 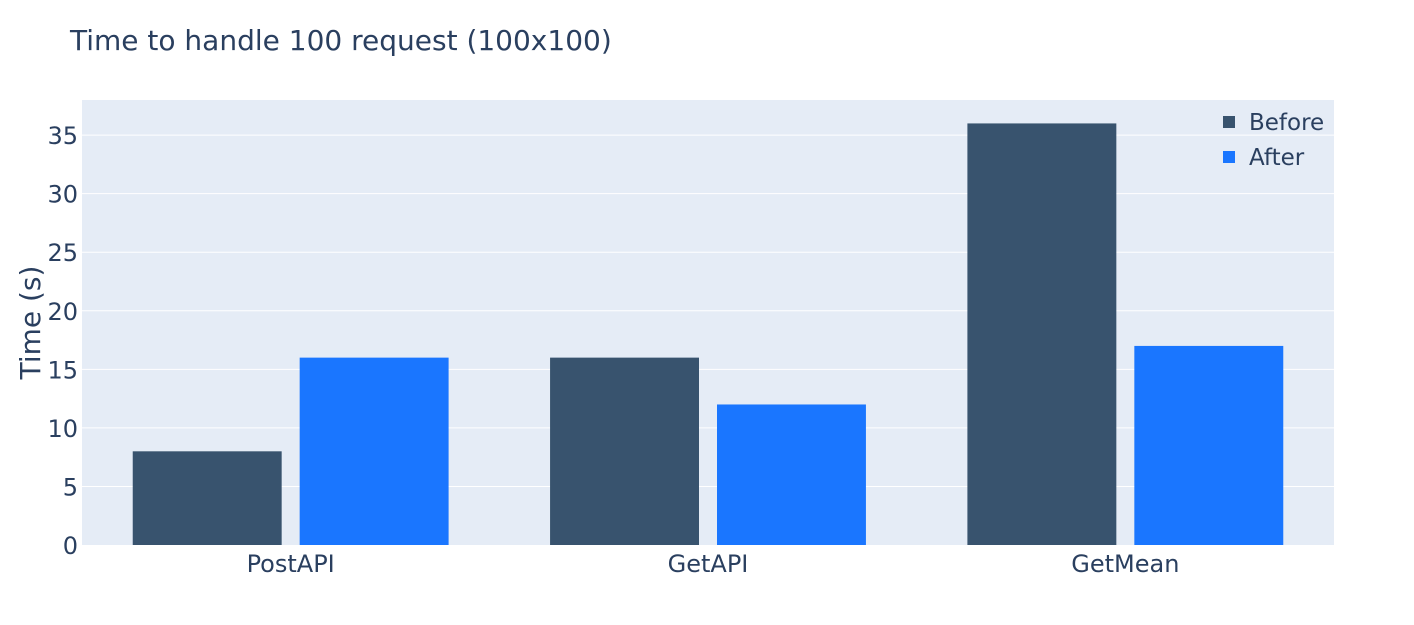 What do you see at coordinates (1277, 158) in the screenshot?
I see `legend-label: After` at bounding box center [1277, 158].